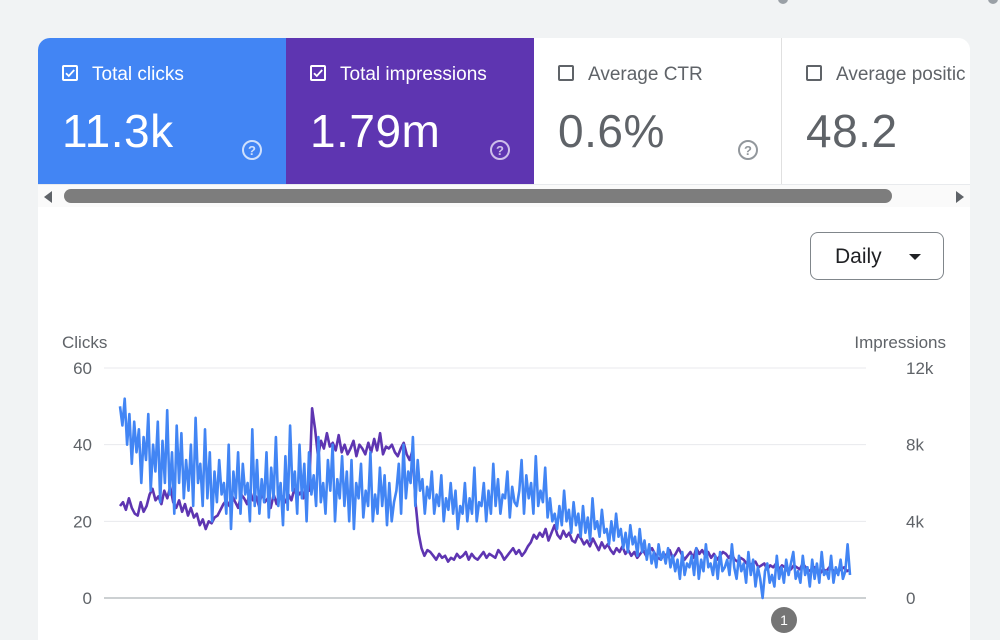  I want to click on left-axis-title: Clicks, so click(84, 342).